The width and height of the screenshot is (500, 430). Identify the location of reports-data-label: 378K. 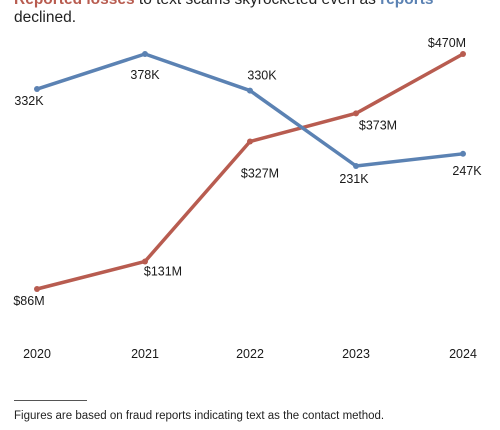
(145, 75).